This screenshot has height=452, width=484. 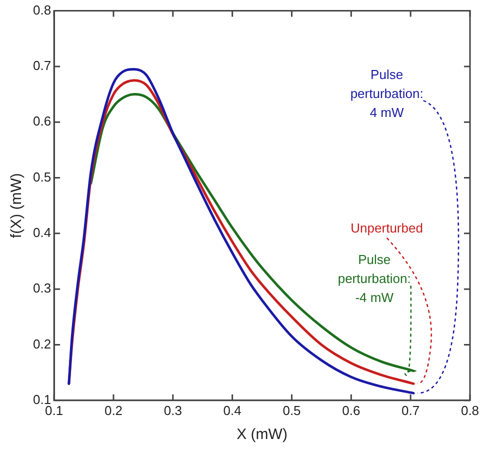 I want to click on y-tick-label: 0.6, so click(x=42, y=121).